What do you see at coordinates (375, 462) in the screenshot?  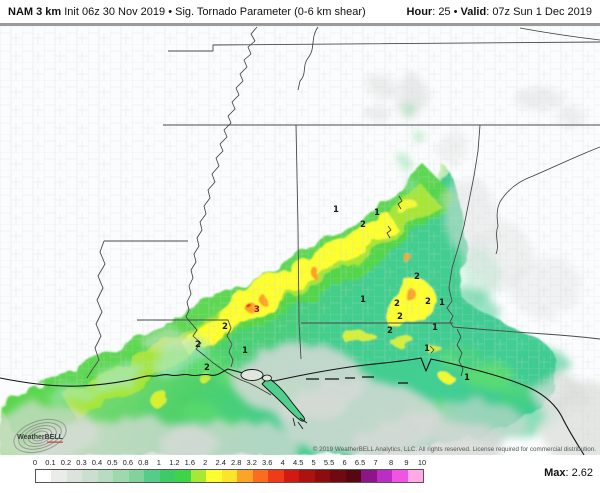 I see `colorbar-tick: 7` at bounding box center [375, 462].